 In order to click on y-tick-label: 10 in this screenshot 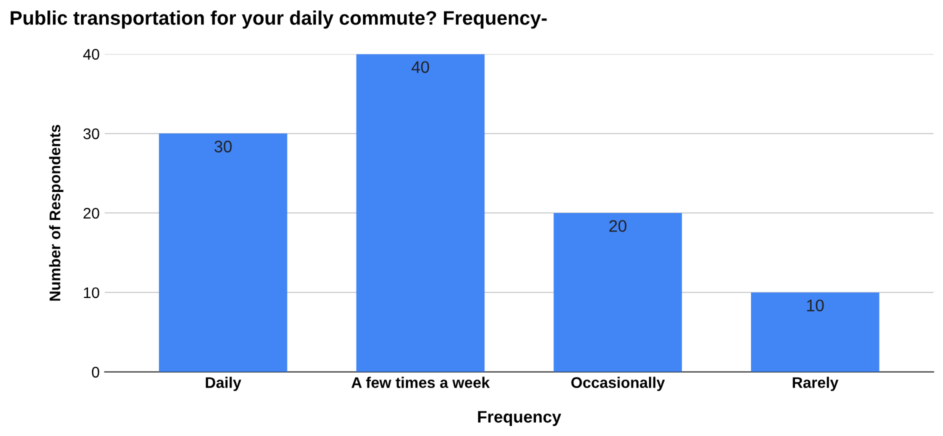, I will do `click(92, 292)`.